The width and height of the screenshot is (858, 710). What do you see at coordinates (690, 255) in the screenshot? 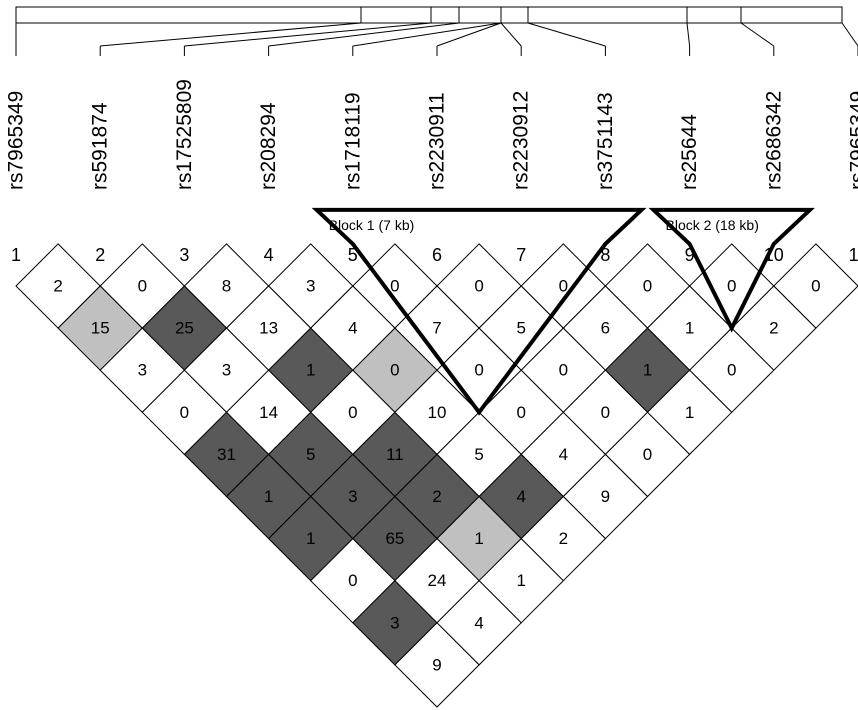
I see `snp-index: 9` at bounding box center [690, 255].